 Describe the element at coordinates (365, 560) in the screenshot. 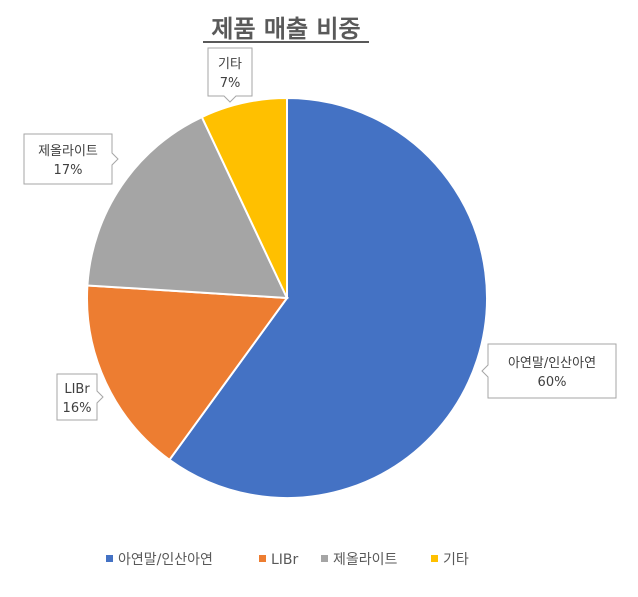

I see `legend-label: 제올라이트` at that location.